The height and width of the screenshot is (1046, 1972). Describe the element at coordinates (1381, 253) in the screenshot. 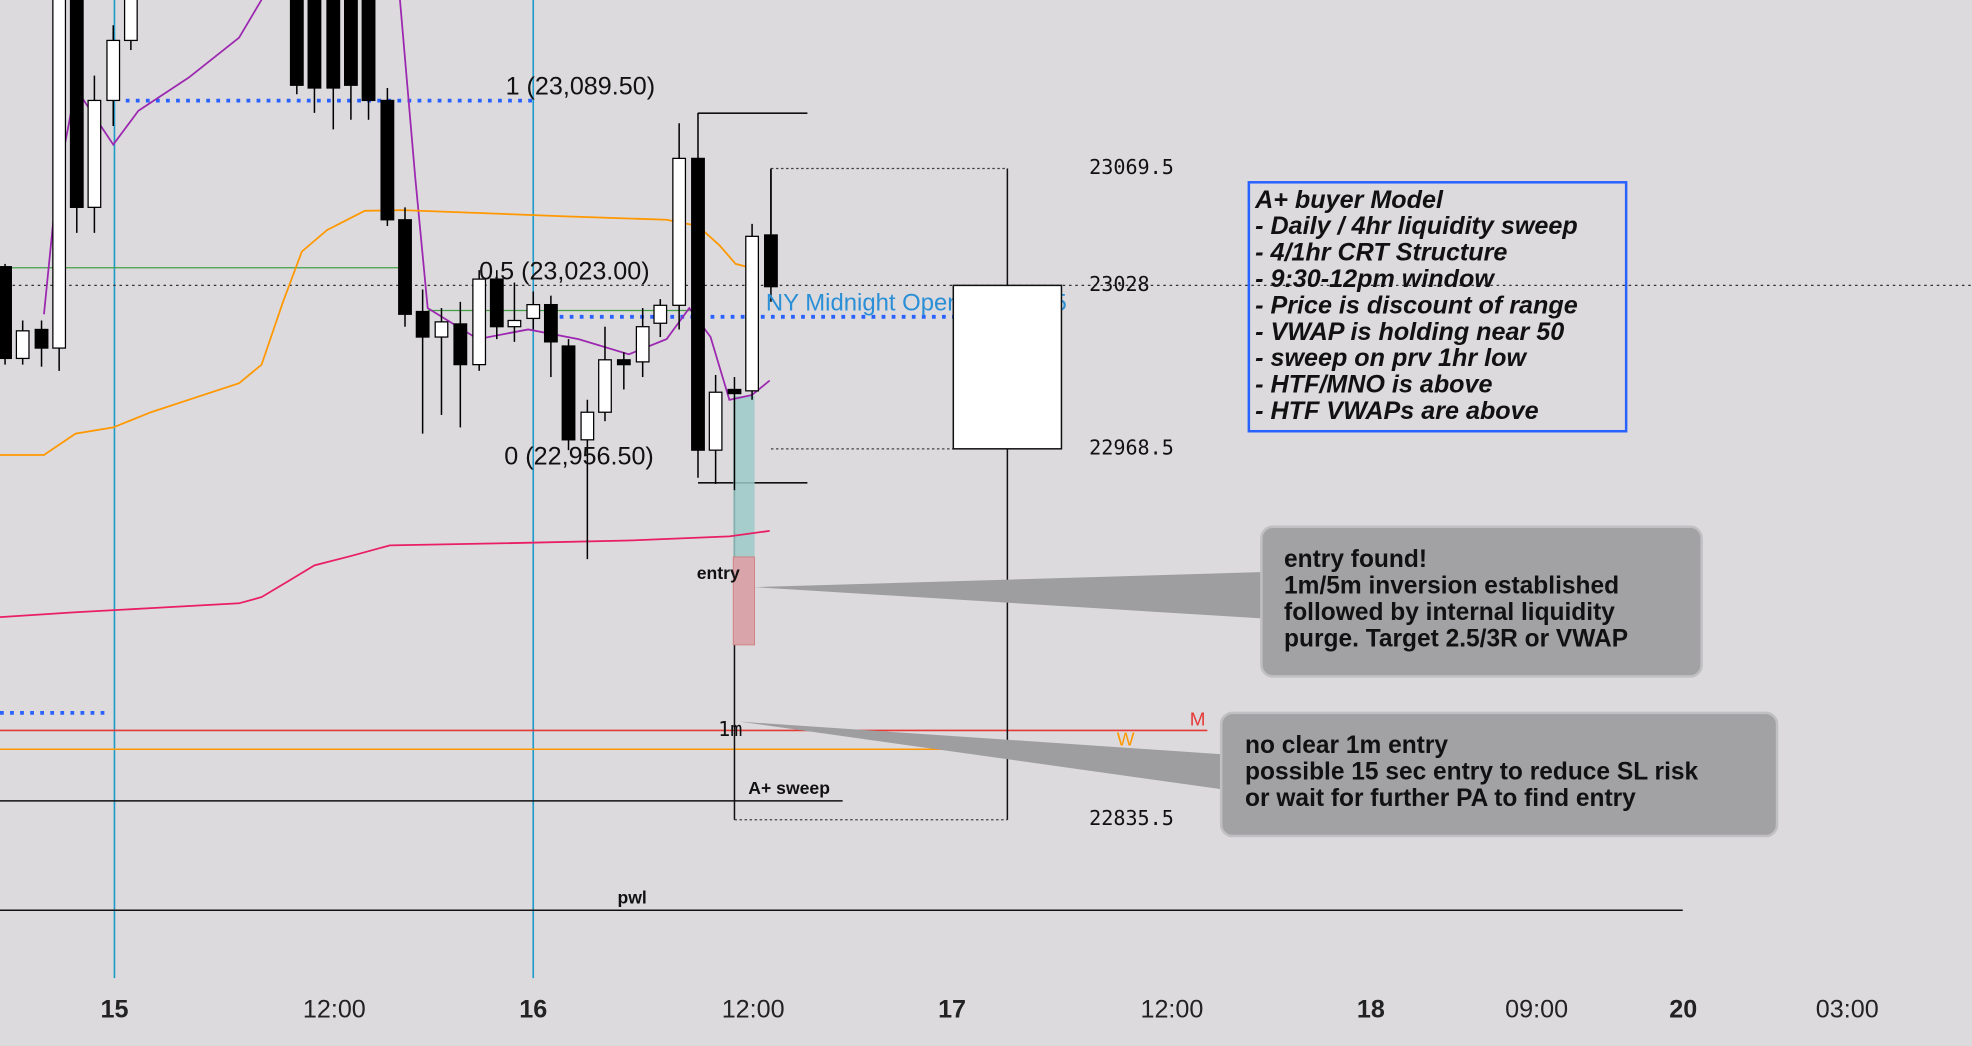

I see `model-line: - 4/1hr CRT Structure` at that location.